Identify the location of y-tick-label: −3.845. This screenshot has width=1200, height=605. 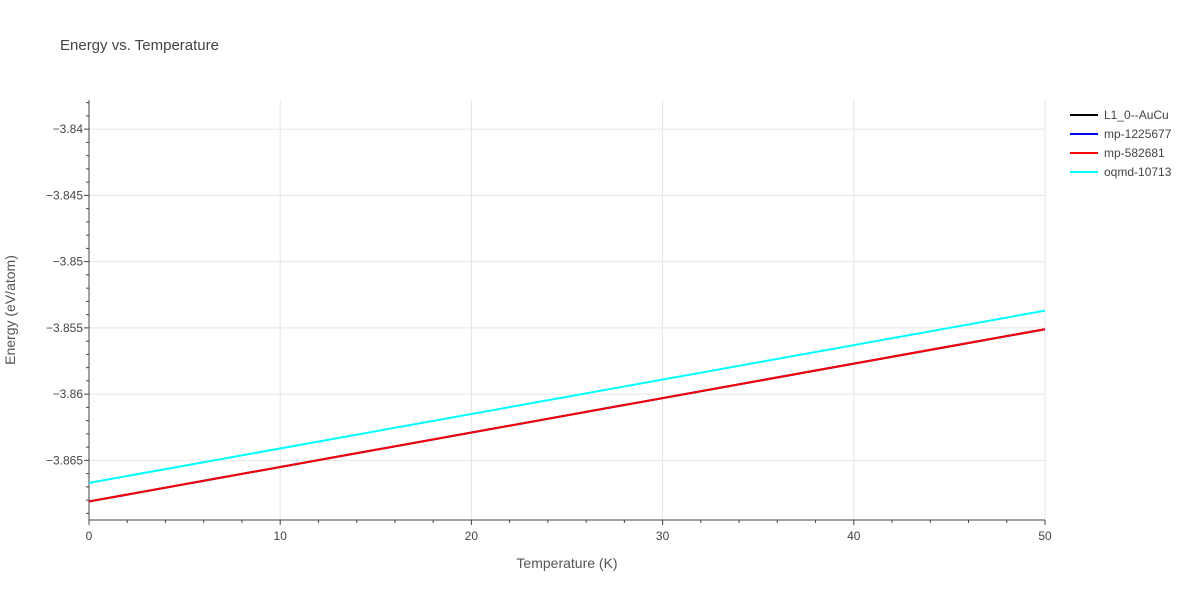
(64, 195).